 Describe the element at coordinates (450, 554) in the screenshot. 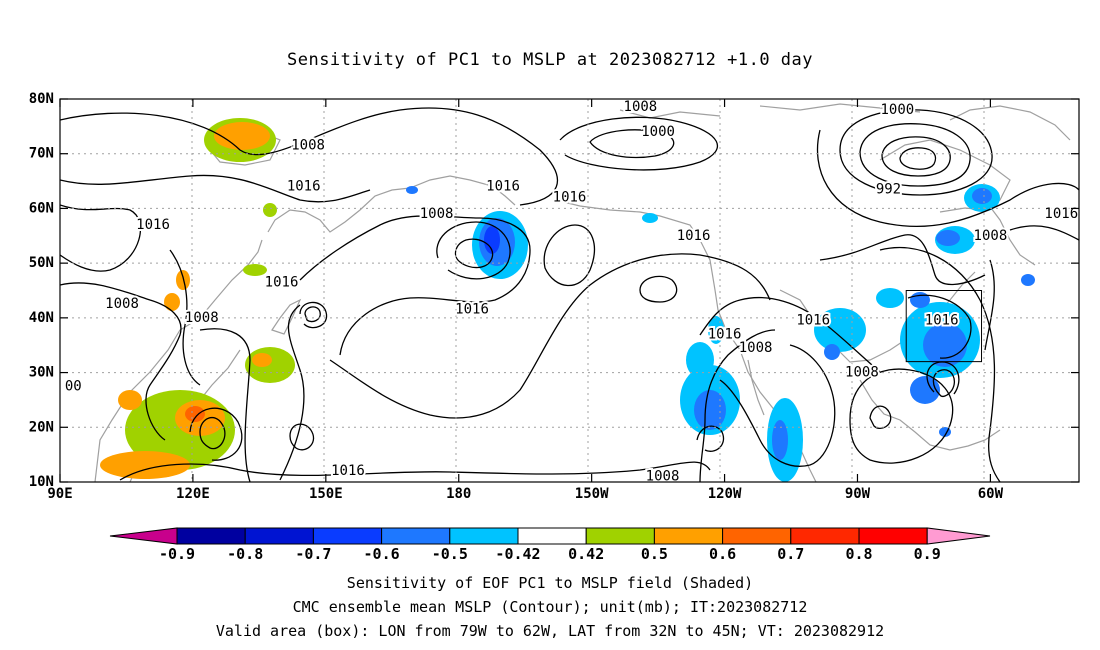

I see `colorbar-label: -0.5` at that location.